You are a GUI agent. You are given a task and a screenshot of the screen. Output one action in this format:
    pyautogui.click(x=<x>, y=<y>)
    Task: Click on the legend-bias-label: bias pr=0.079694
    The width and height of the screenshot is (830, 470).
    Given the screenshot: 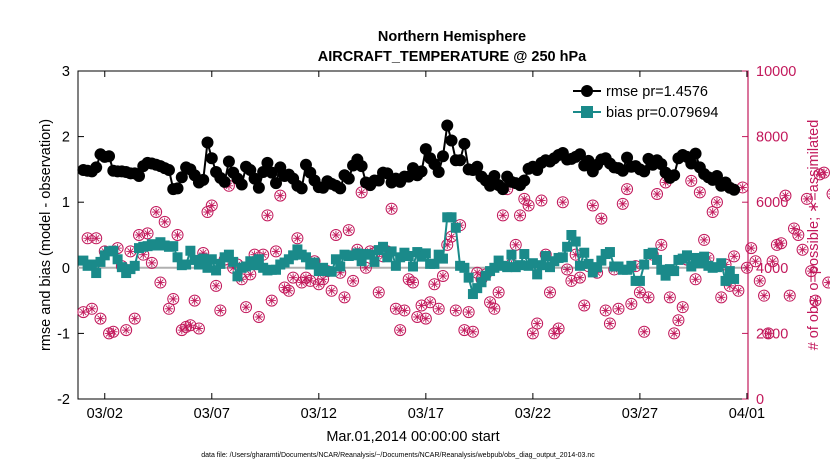 What is the action you would take?
    pyautogui.click(x=662, y=113)
    